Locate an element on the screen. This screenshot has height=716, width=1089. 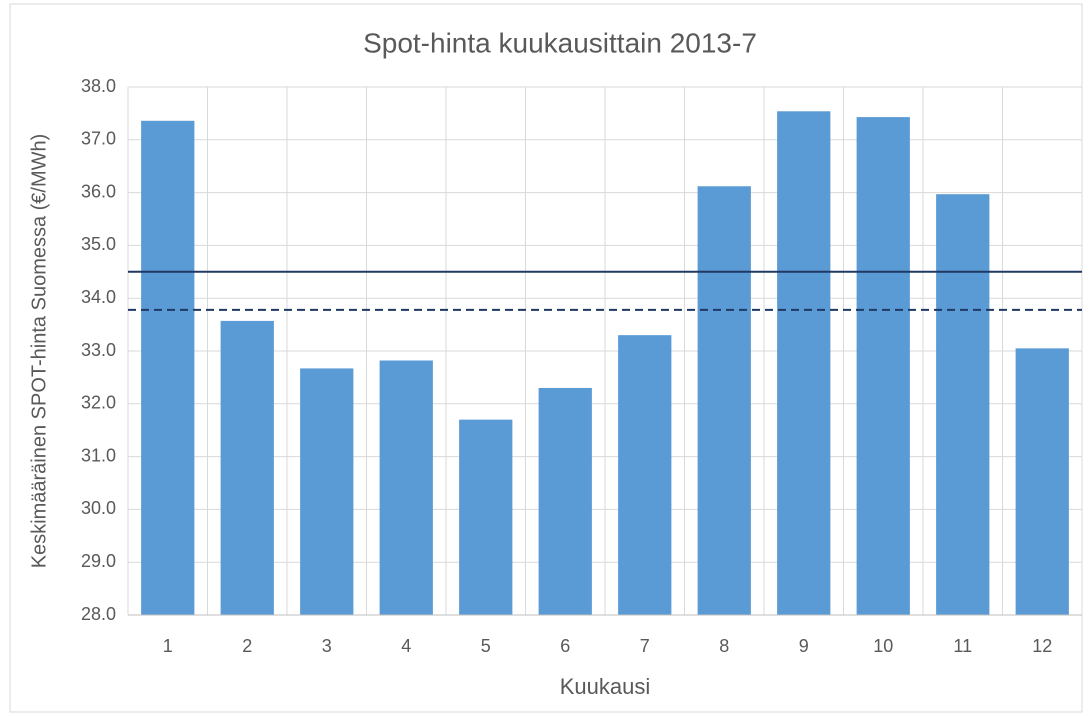
y-tick-label: 33.0 is located at coordinates (98, 350).